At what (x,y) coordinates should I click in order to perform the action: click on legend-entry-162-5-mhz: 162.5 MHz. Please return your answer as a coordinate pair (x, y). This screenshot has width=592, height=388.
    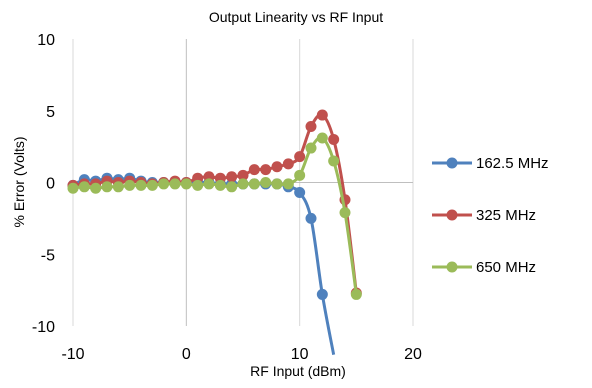
    Looking at the image, I should click on (490, 163).